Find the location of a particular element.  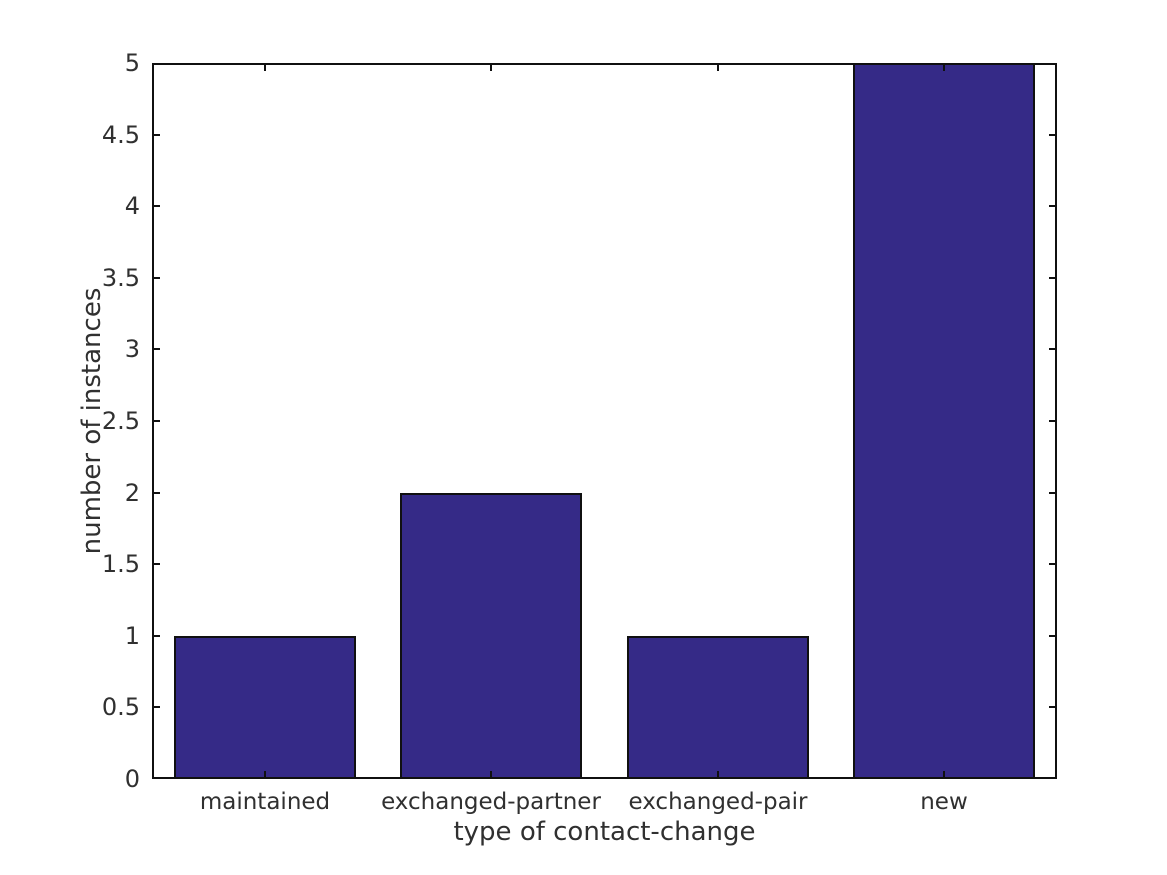

y-tick-label-2.5: 2.5 is located at coordinates (120, 421).